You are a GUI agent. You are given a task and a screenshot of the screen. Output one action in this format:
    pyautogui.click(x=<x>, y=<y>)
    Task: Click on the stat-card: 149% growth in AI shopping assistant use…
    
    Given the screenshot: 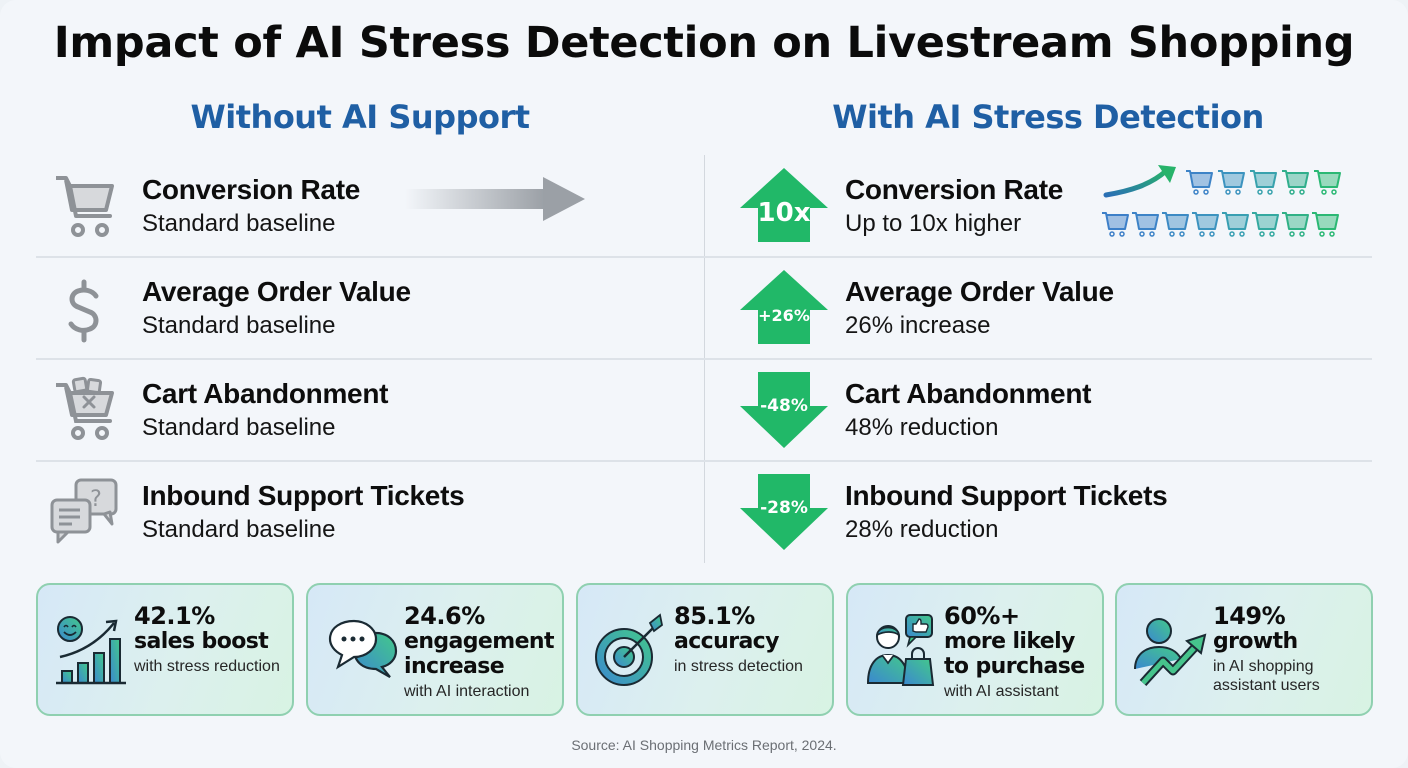 What is the action you would take?
    pyautogui.click(x=1244, y=649)
    